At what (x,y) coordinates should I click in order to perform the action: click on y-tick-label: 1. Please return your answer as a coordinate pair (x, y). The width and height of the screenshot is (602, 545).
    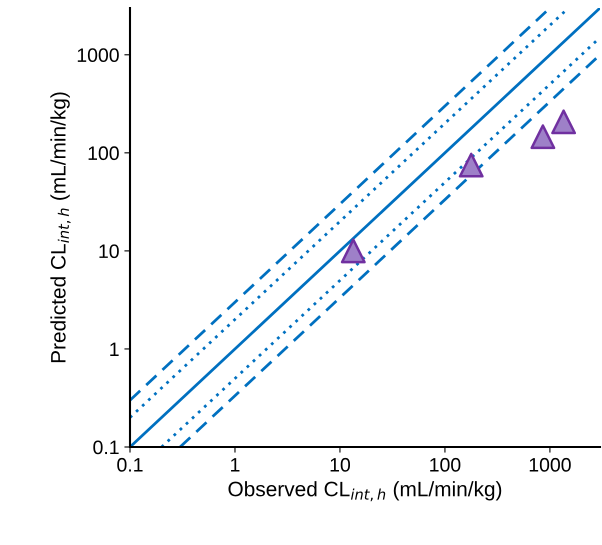
    Looking at the image, I should click on (114, 349).